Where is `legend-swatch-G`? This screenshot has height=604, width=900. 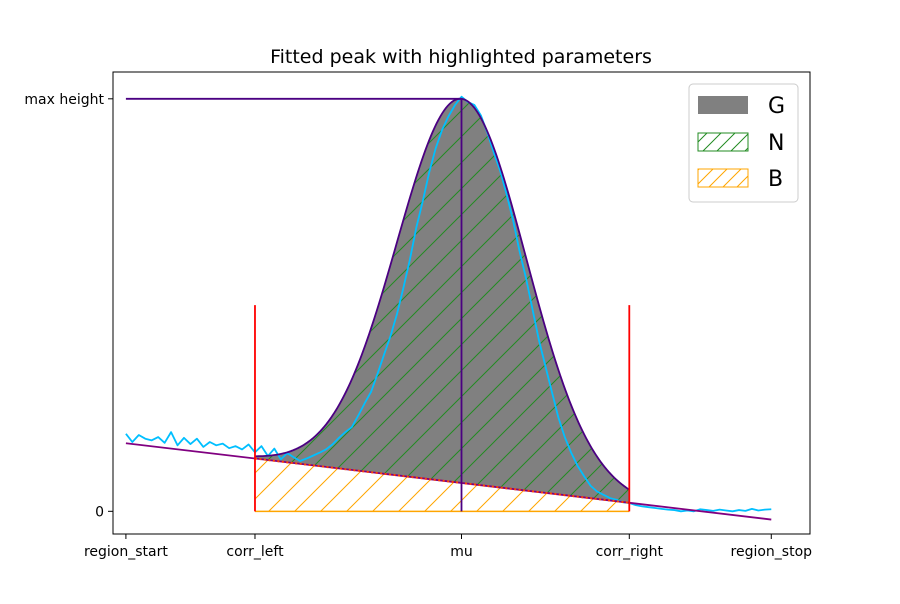 legend-swatch-G is located at coordinates (723, 105).